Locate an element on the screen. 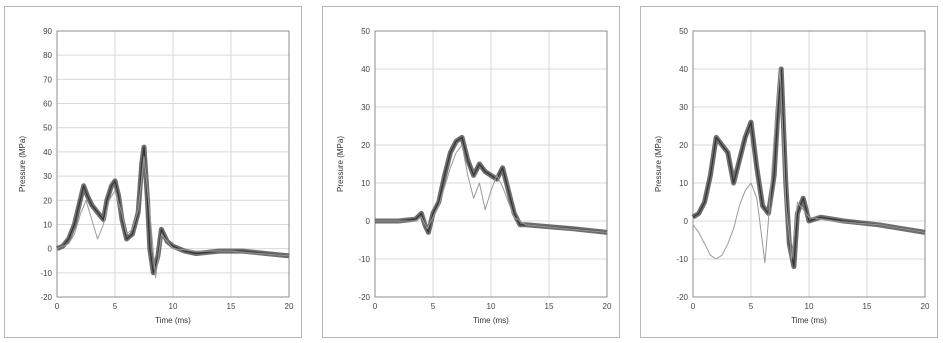 This screenshot has width=943, height=343. y-tick-label: 60 is located at coordinates (47, 104).